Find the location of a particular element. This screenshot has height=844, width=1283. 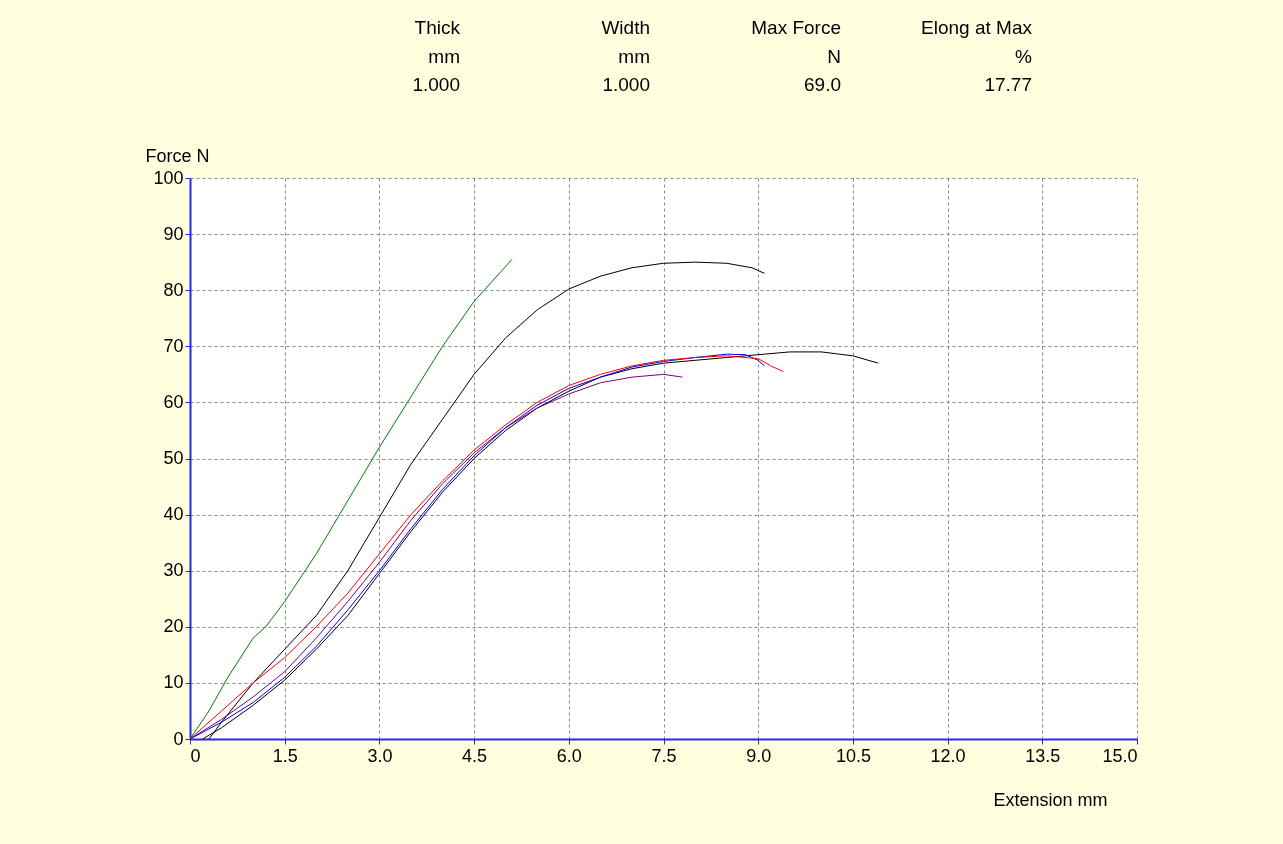

text: 17.77 is located at coordinates (1008, 84).